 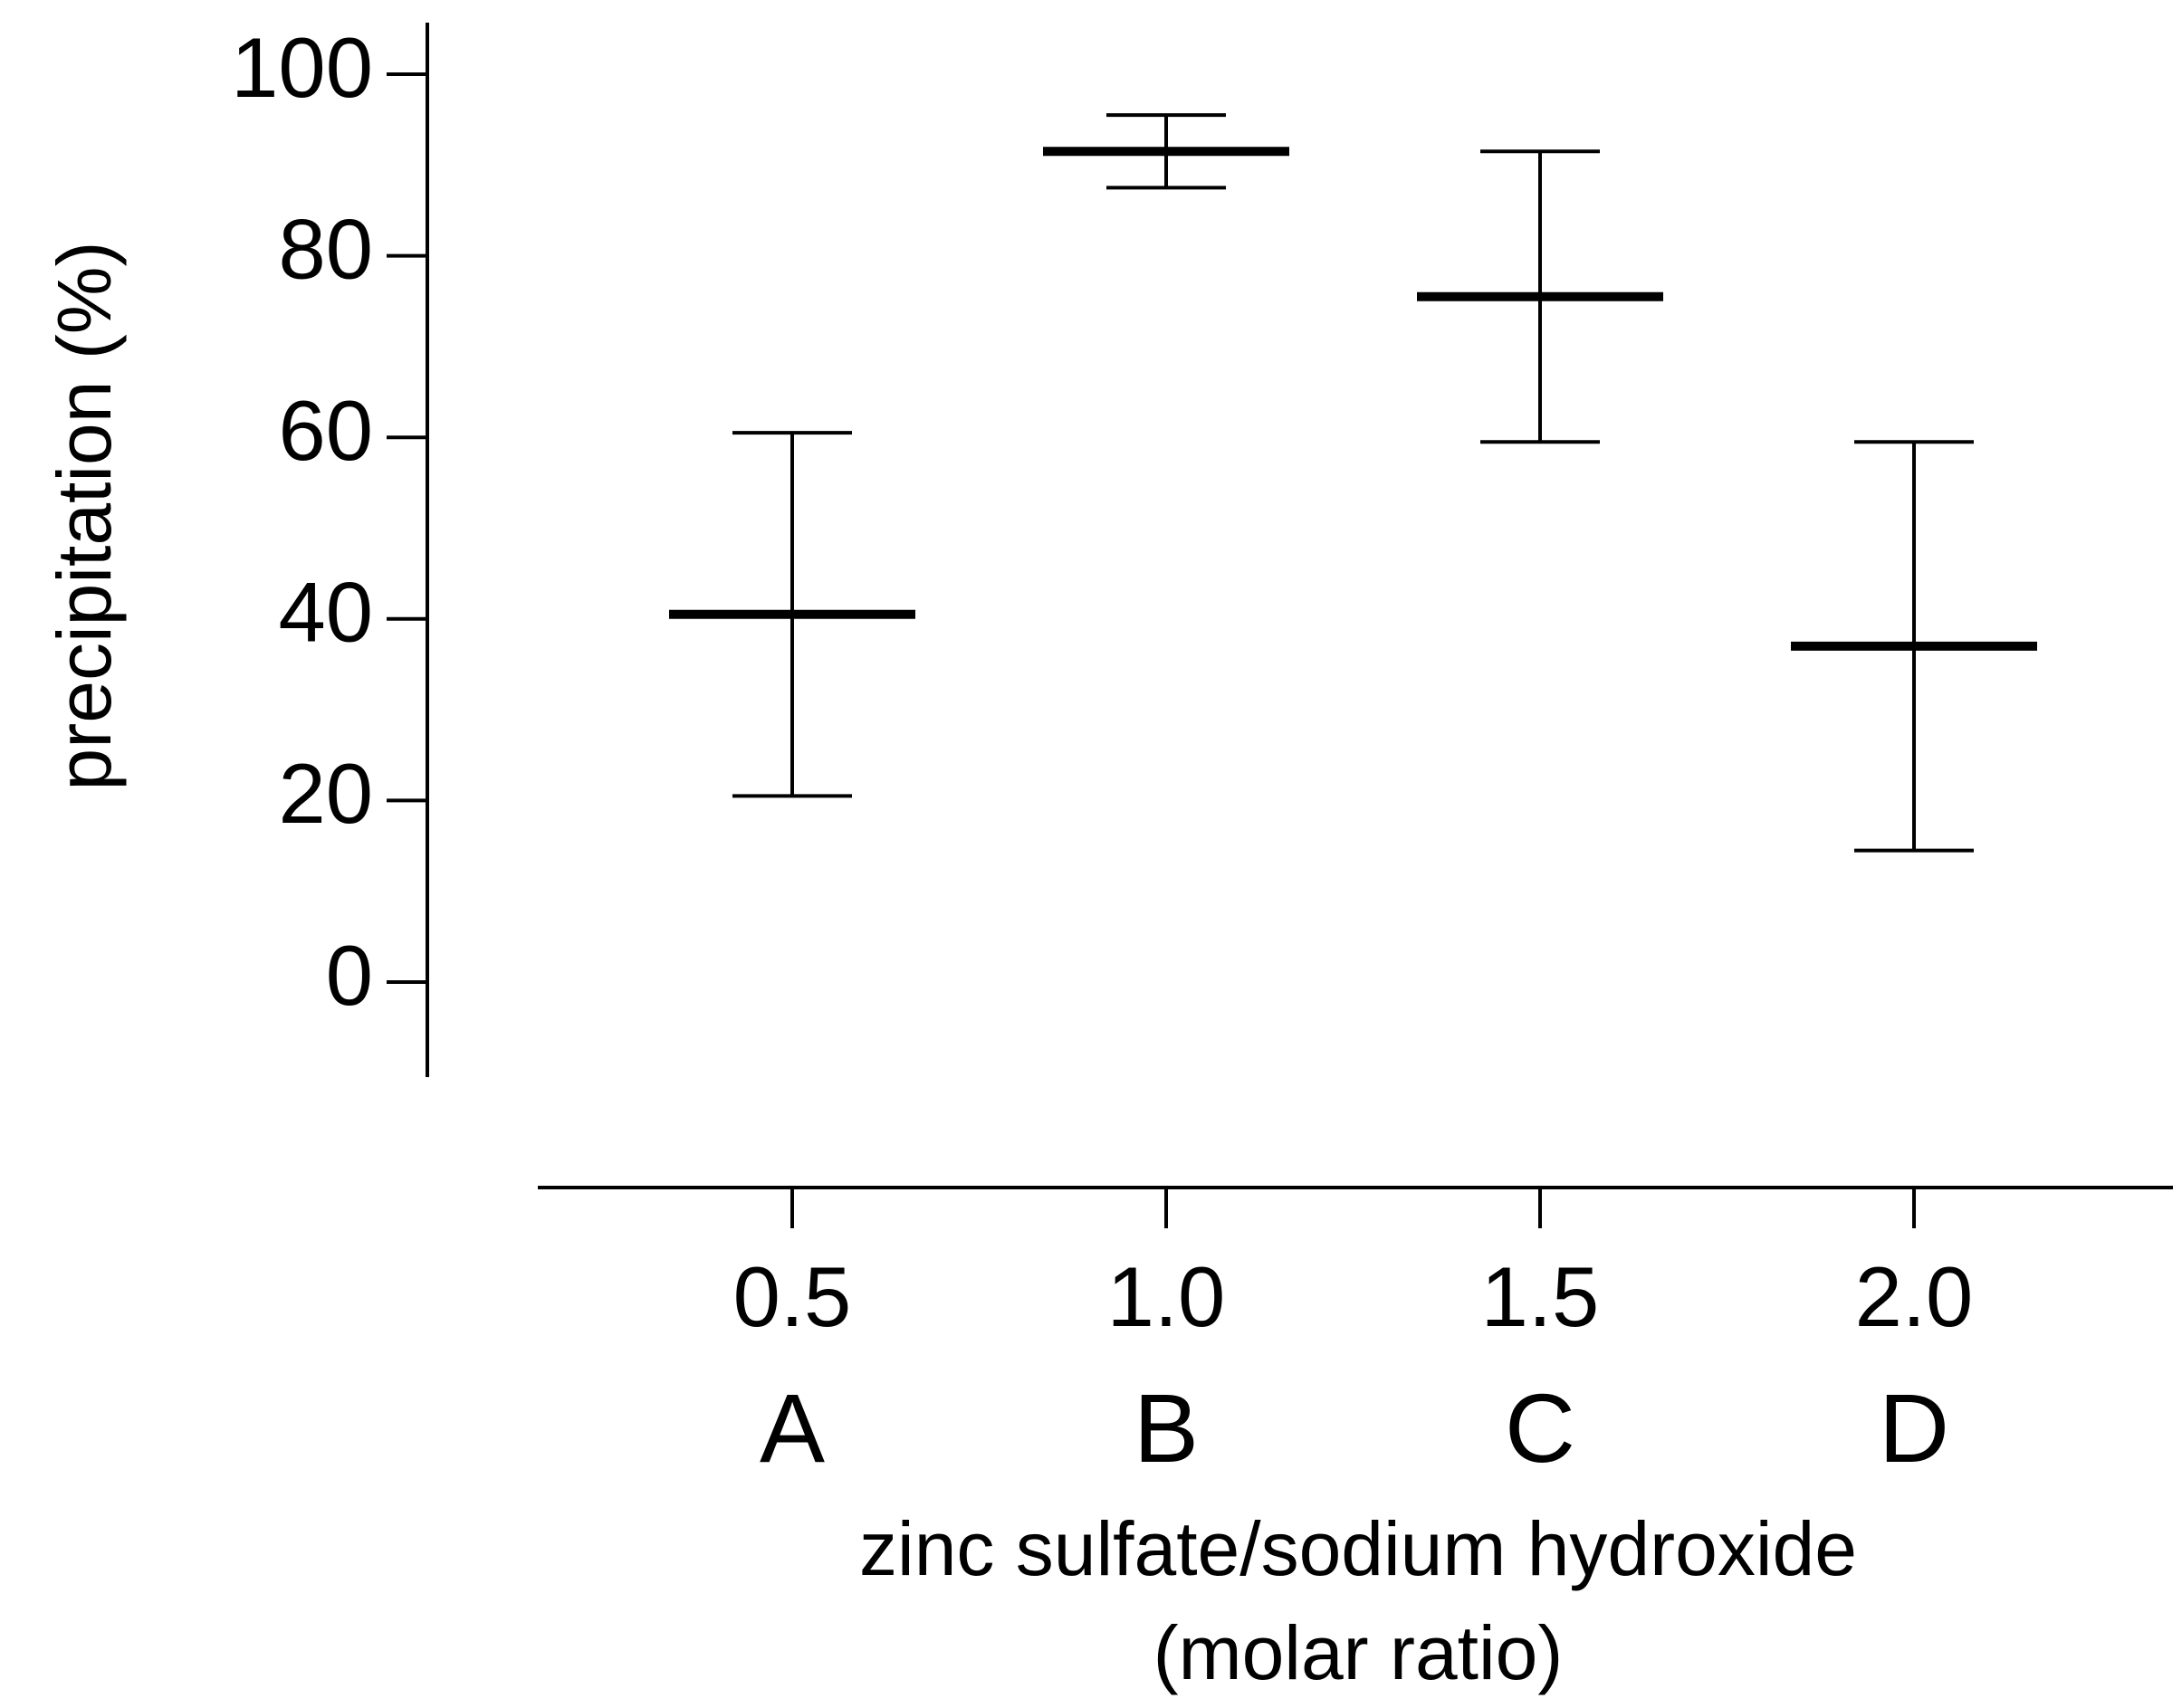 What do you see at coordinates (1355, 1265) in the screenshot?
I see `x-axis: 0.5 1.0 1.5 2.0` at bounding box center [1355, 1265].